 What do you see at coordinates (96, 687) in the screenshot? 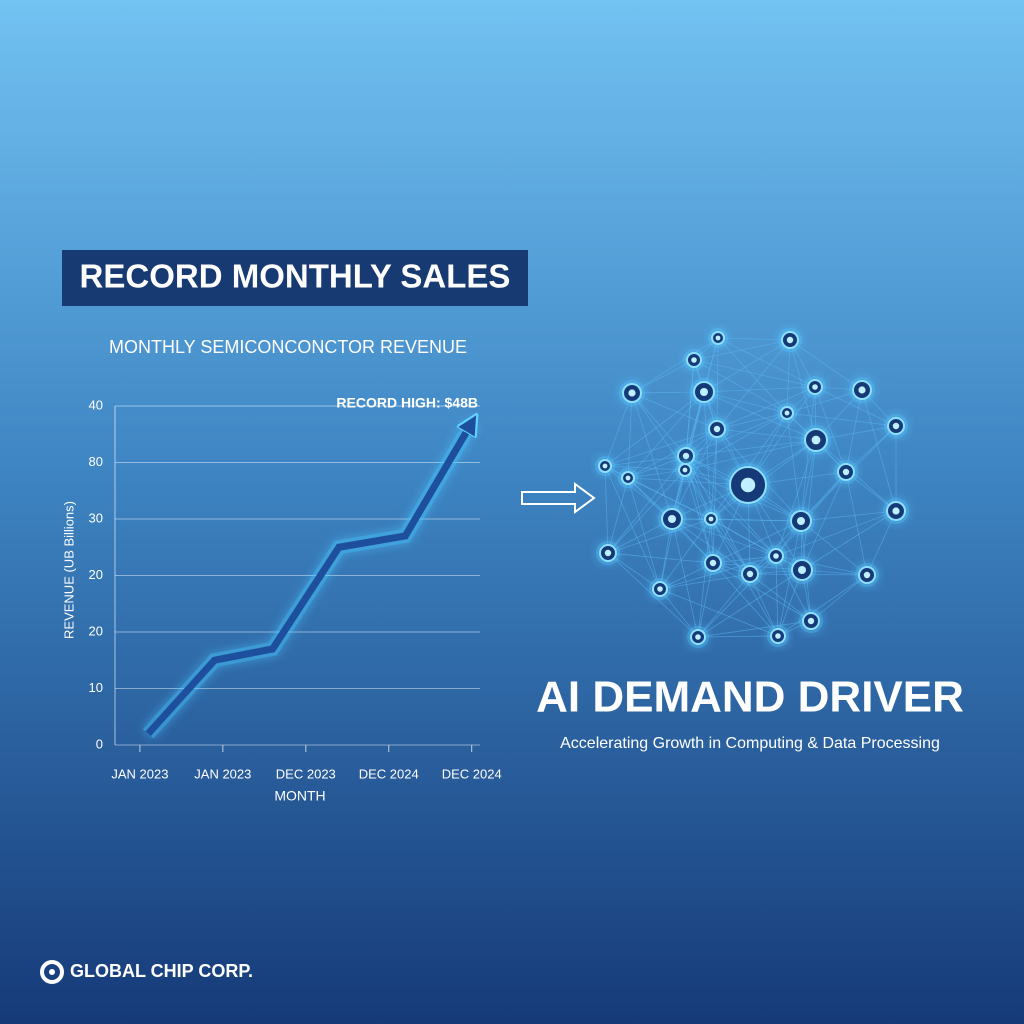
I see `y-tick-label: 10` at bounding box center [96, 687].